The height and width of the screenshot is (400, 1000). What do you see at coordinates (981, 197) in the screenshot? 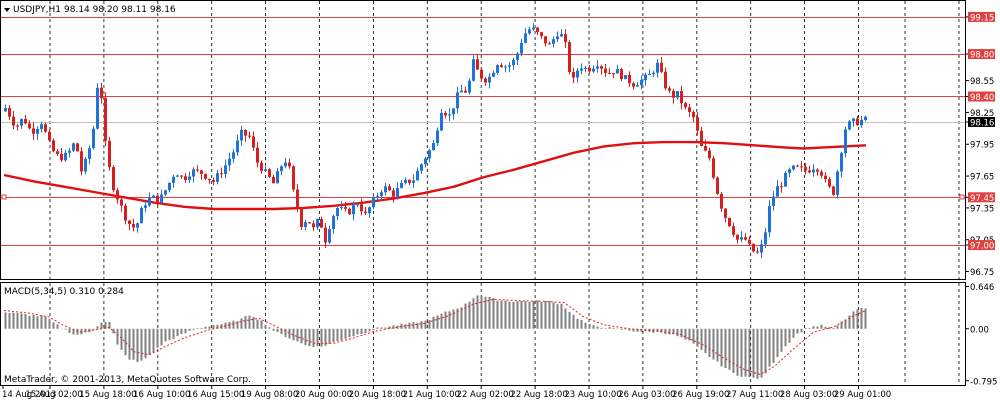
I see `price-level-tag` at bounding box center [981, 197].